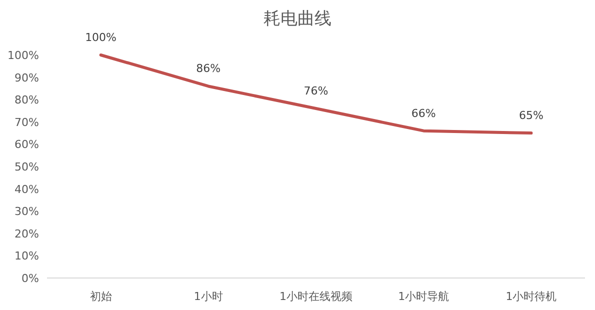  What do you see at coordinates (30, 278) in the screenshot?
I see `y-tick-label: 0%` at bounding box center [30, 278].